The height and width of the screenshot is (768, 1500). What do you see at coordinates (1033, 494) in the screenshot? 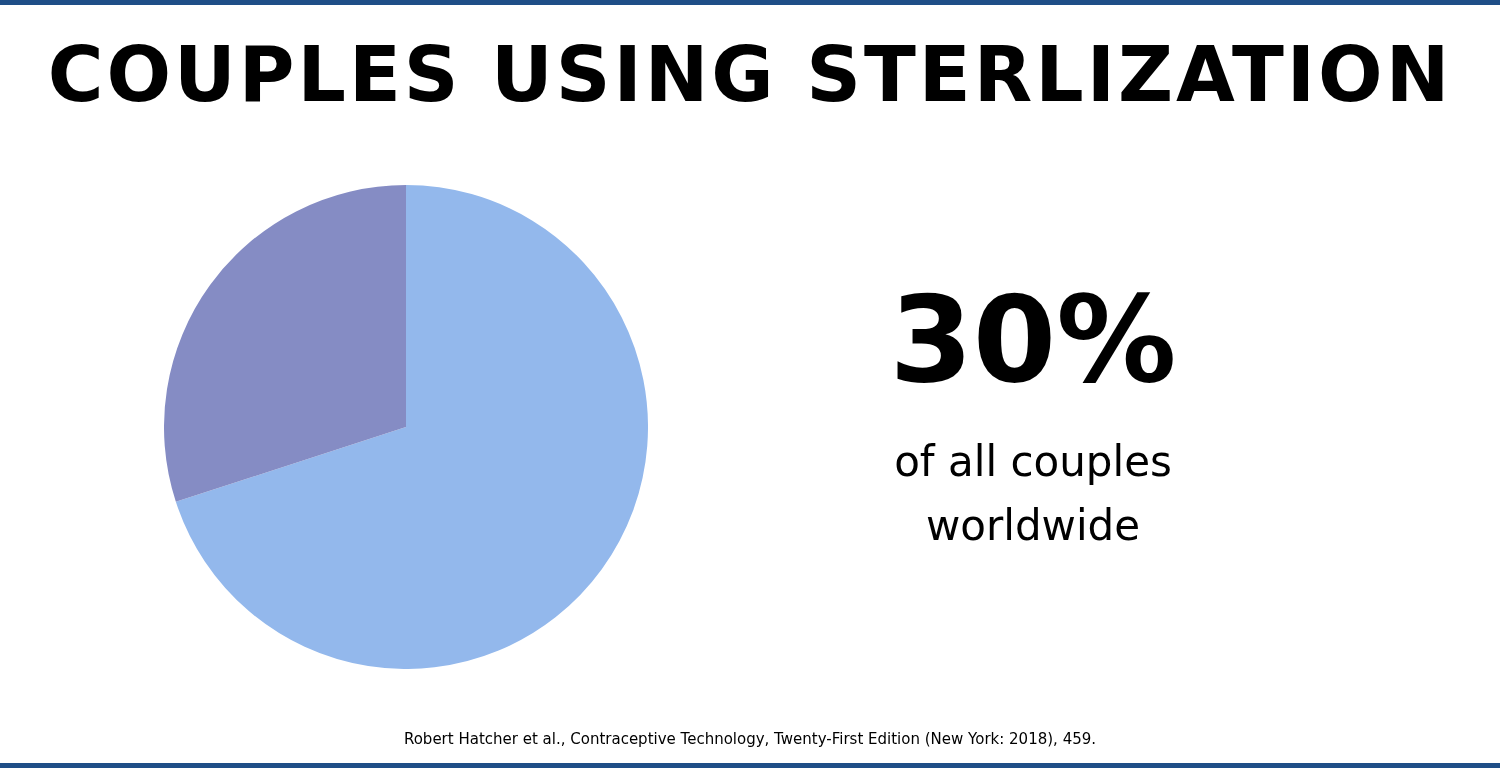
I see `text: of all couples worldwide` at bounding box center [1033, 494].